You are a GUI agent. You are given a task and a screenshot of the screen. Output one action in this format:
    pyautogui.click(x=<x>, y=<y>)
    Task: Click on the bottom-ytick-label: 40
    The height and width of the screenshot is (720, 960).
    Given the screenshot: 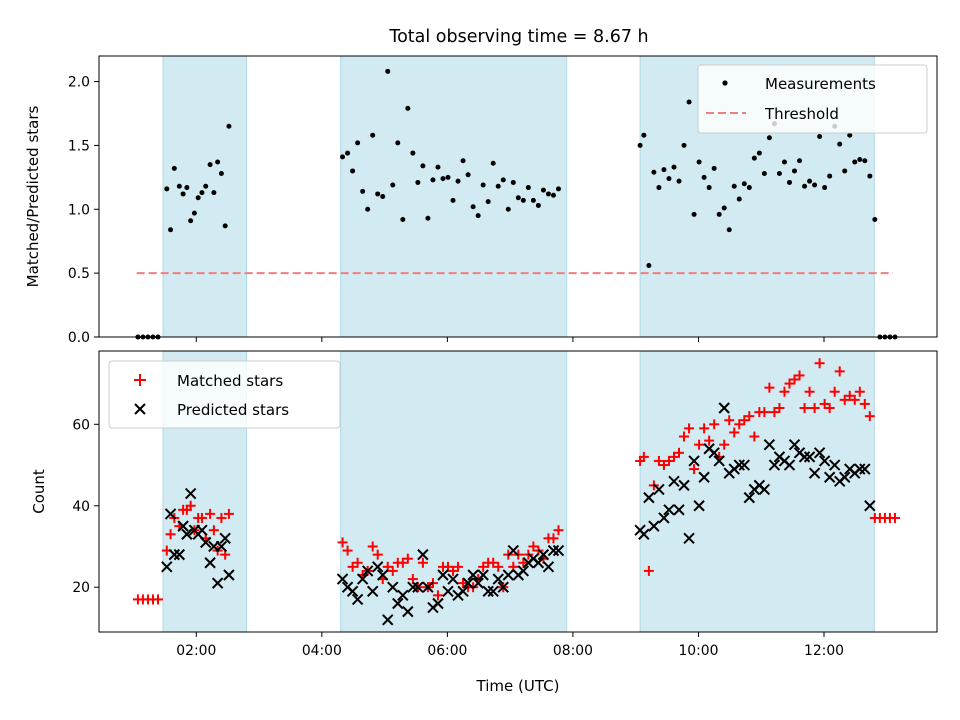 What is the action you would take?
    pyautogui.click(x=81, y=507)
    